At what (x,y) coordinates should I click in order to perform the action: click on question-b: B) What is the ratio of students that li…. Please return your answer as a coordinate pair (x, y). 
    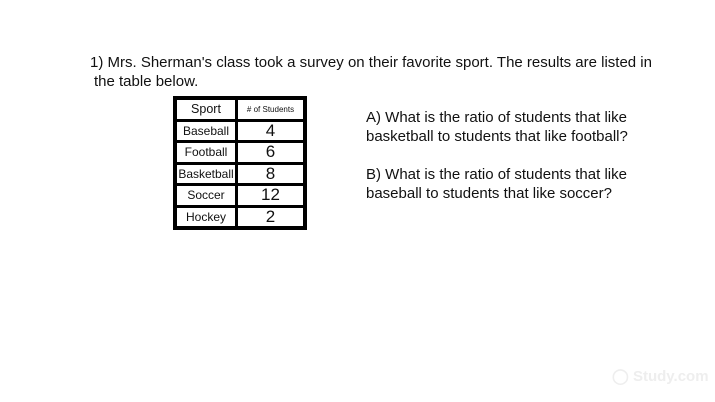
    Looking at the image, I should click on (536, 184).